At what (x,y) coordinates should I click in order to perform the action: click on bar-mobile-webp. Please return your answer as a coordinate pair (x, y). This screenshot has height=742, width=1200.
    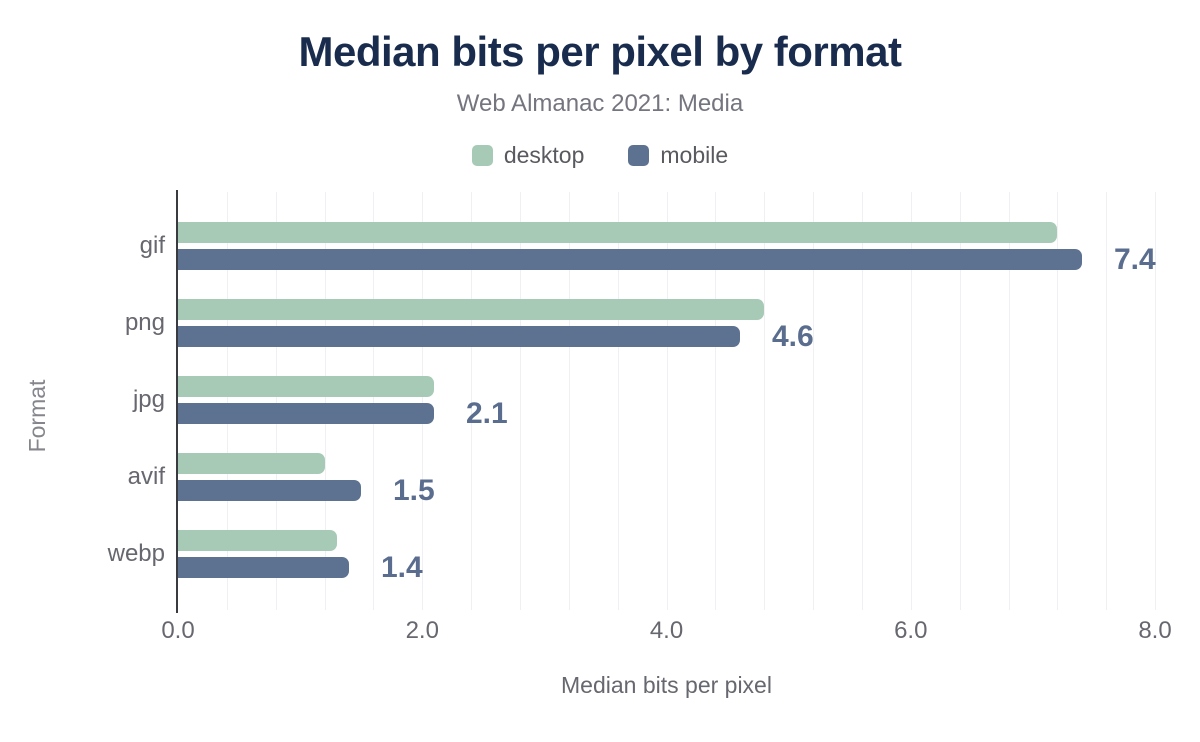
    Looking at the image, I should click on (263, 567).